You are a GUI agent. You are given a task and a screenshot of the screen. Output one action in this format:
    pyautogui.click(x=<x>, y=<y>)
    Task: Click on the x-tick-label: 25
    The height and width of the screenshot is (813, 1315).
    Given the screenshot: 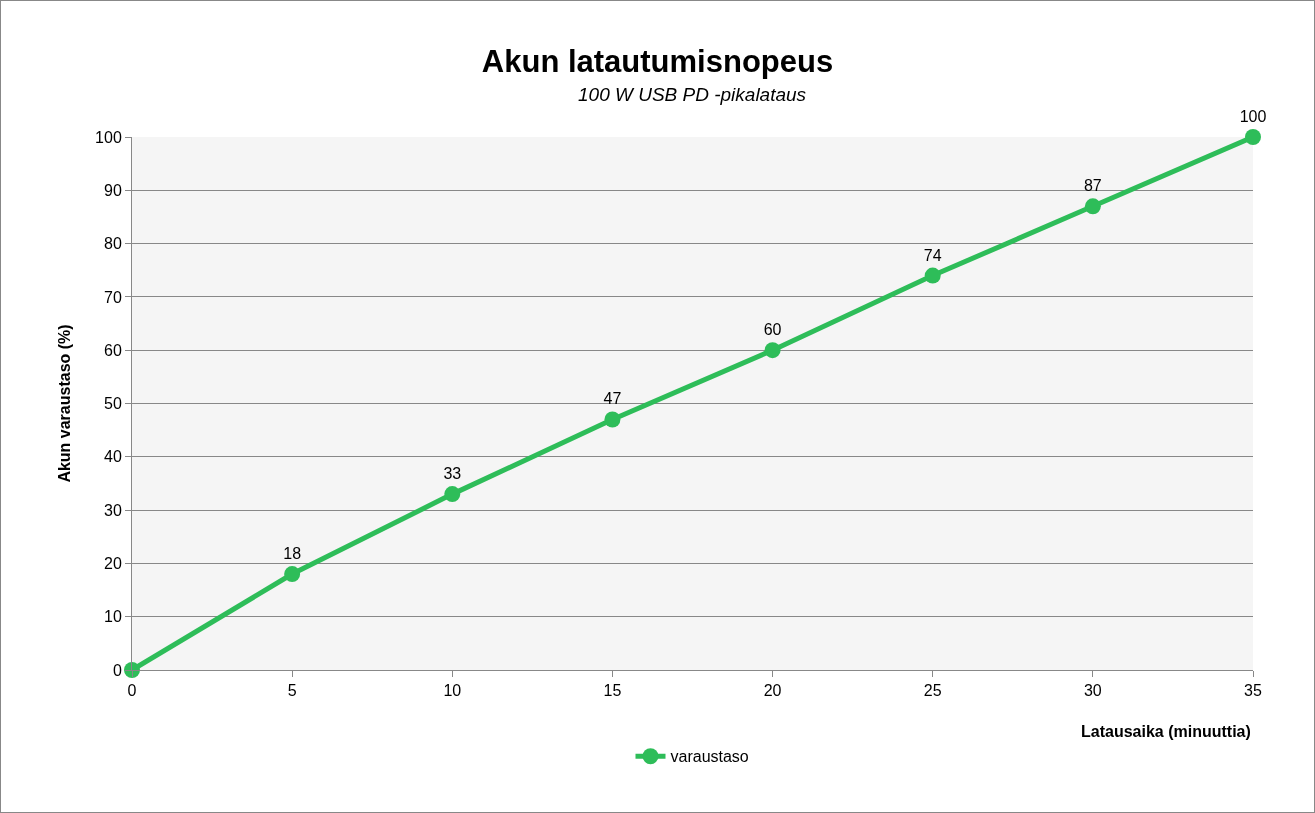 What is the action you would take?
    pyautogui.click(x=932, y=691)
    